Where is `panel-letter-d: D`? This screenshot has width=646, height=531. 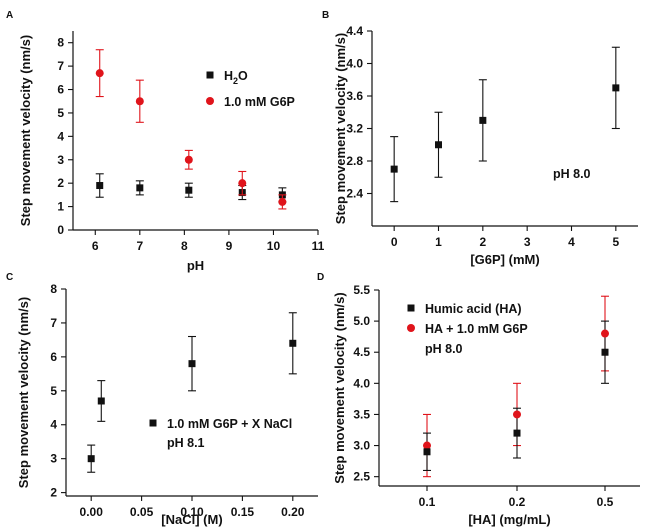 panel-letter-d: D is located at coordinates (320, 277).